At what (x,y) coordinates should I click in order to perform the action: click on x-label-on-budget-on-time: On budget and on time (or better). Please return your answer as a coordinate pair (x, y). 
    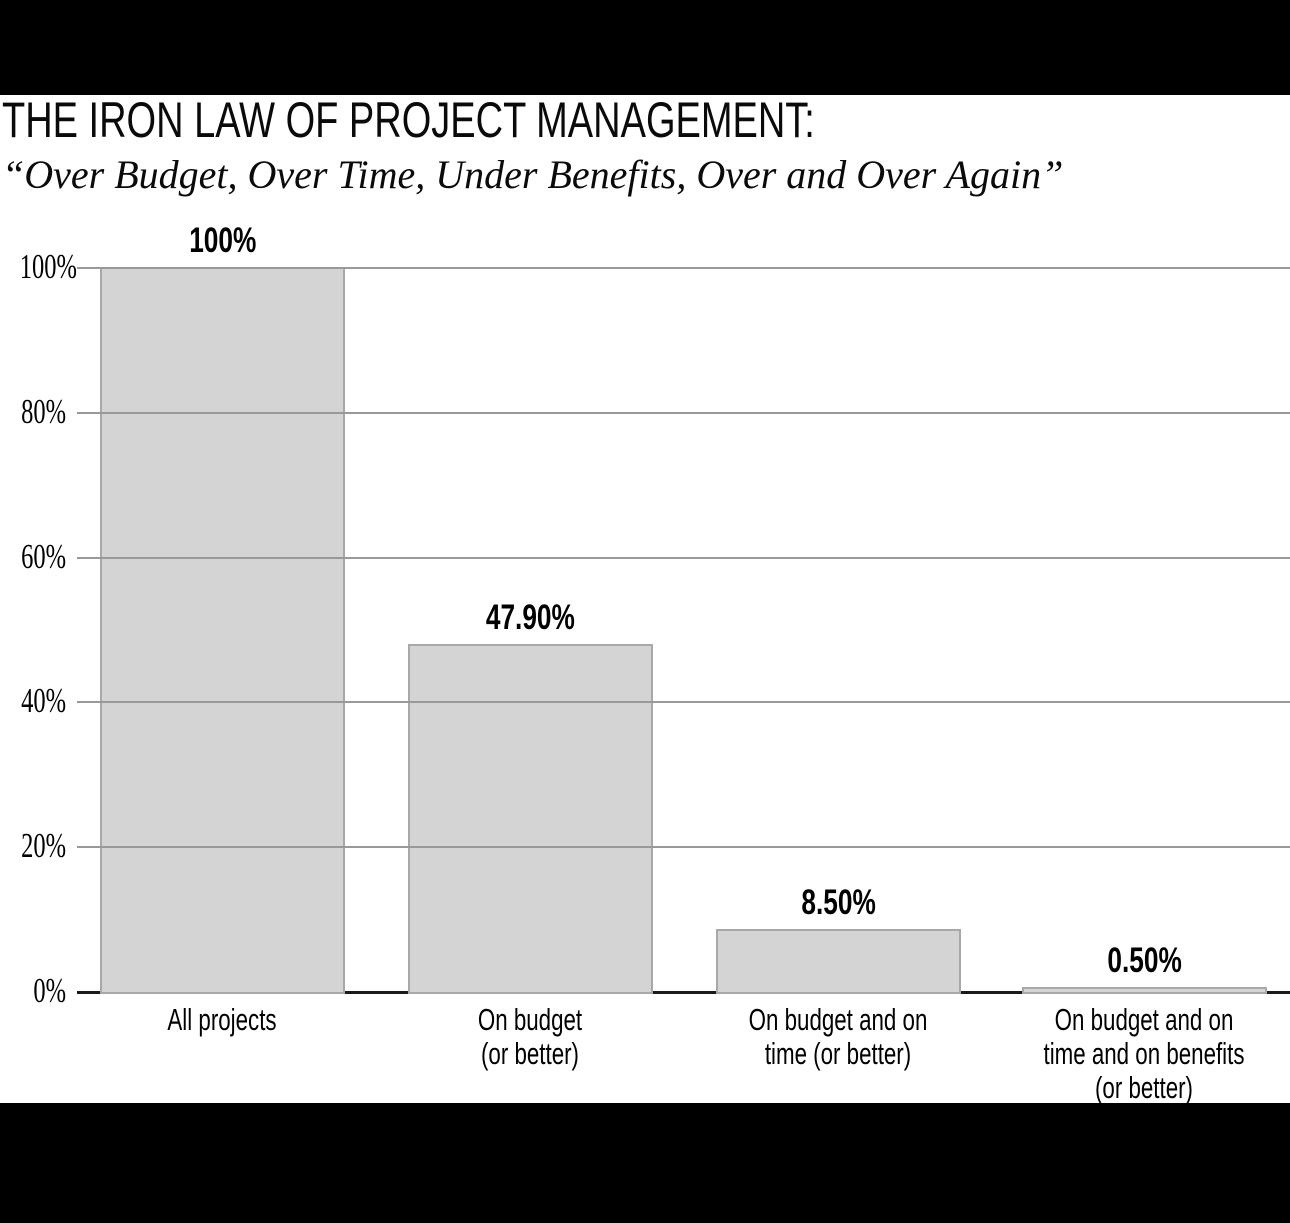
    Looking at the image, I should click on (838, 1037).